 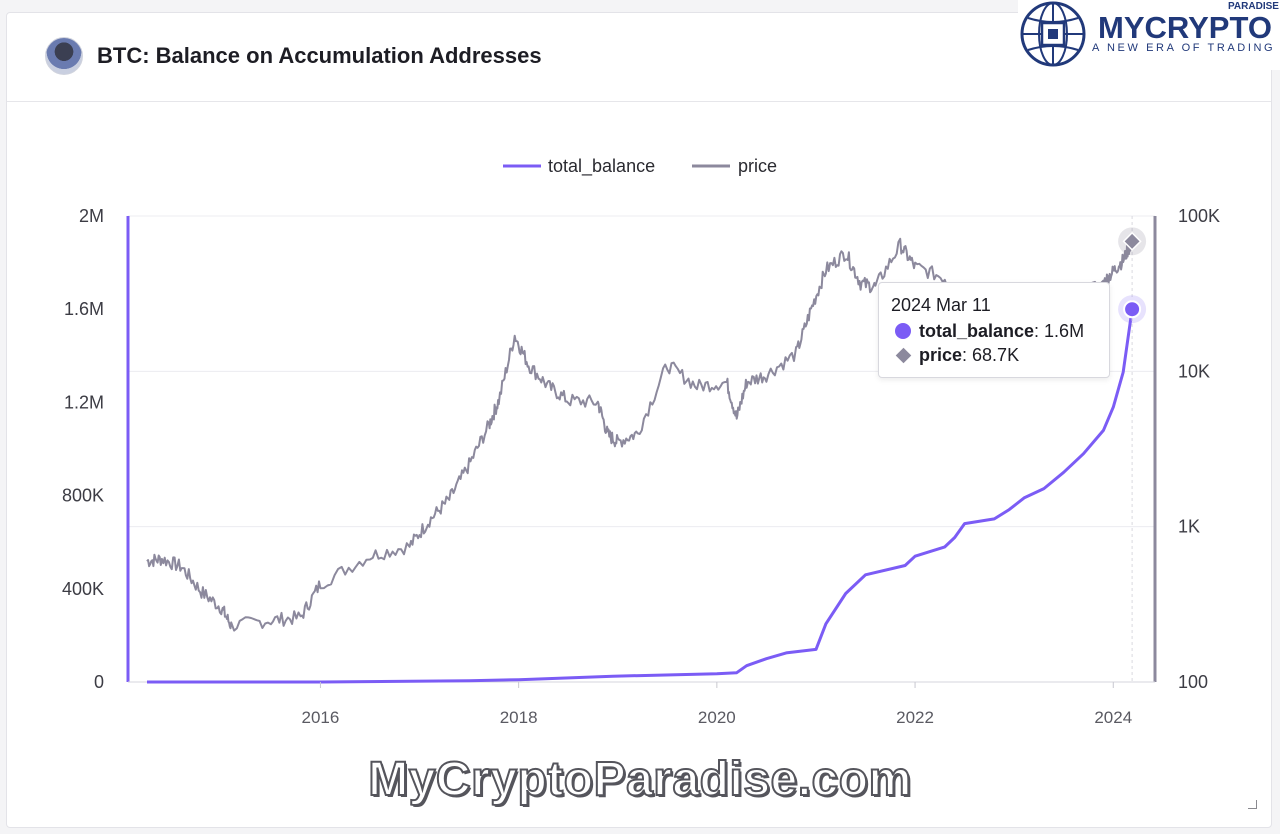 I want to click on y-right-tick-label: 1K, so click(x=1189, y=527).